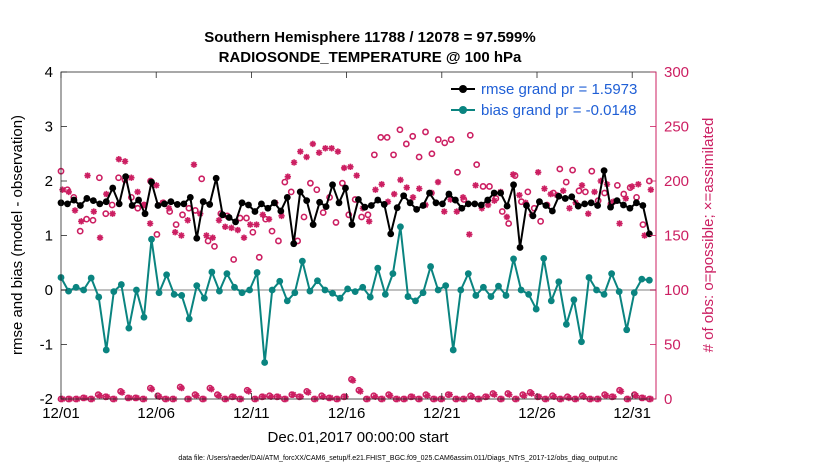 The image size is (830, 470). I want to click on y-tick-label: 1, so click(49, 236).